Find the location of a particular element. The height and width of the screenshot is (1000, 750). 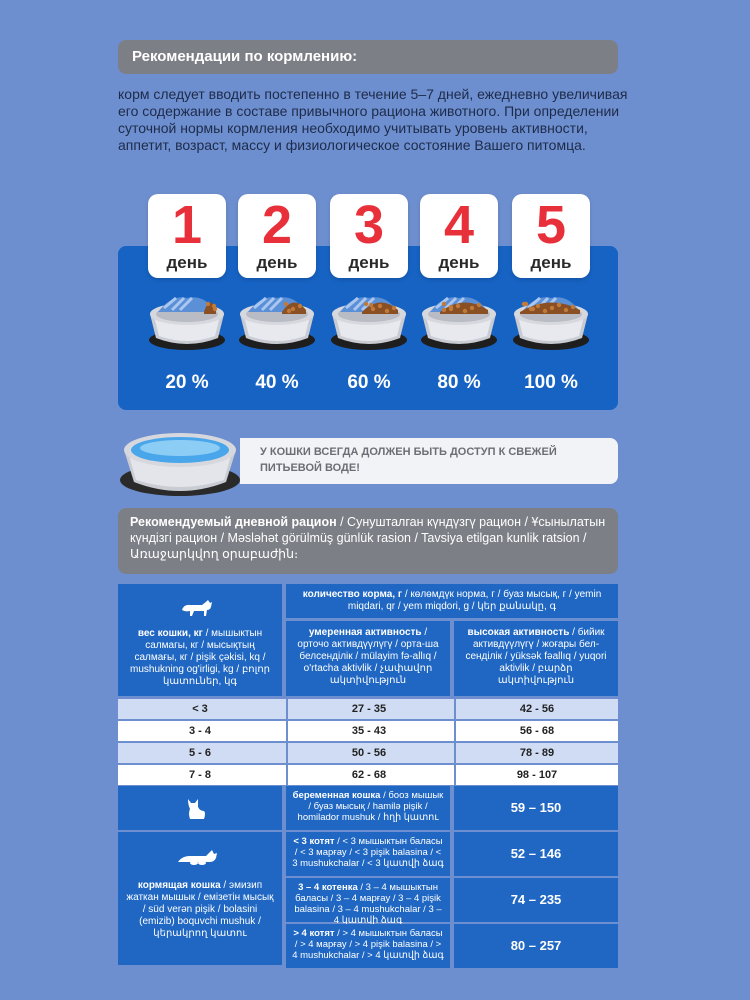

kitten-value: 80 – 257 is located at coordinates (536, 946).